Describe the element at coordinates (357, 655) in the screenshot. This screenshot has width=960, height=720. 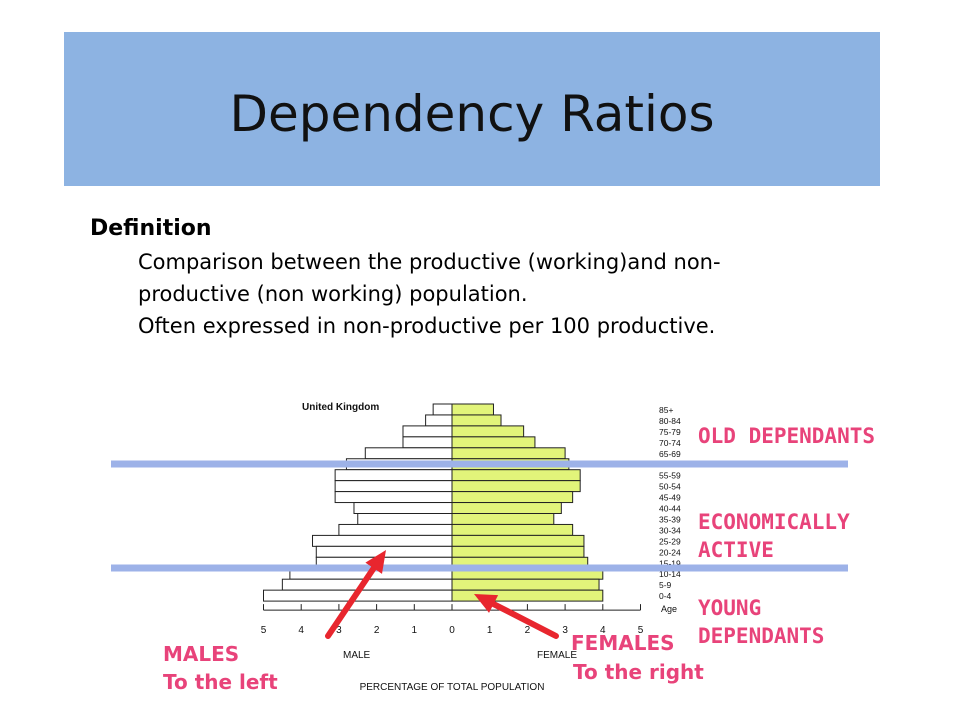
I see `male-axis-label: MALE` at that location.